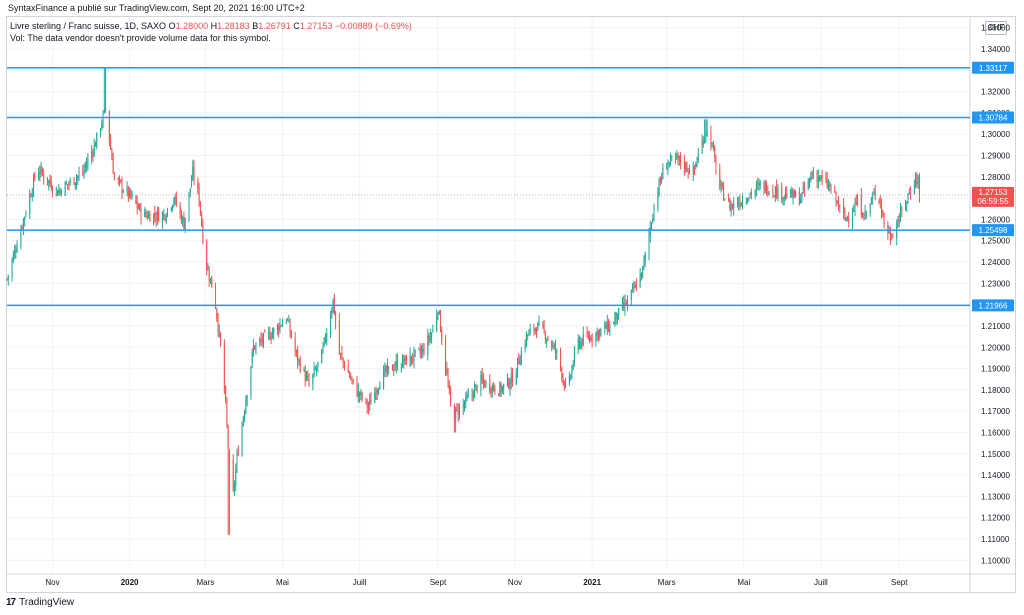 This screenshot has width=1024, height=615. I want to click on legend-symbol: Livre sterling / Franc suisse, 1D, SAXO, so click(88, 26).